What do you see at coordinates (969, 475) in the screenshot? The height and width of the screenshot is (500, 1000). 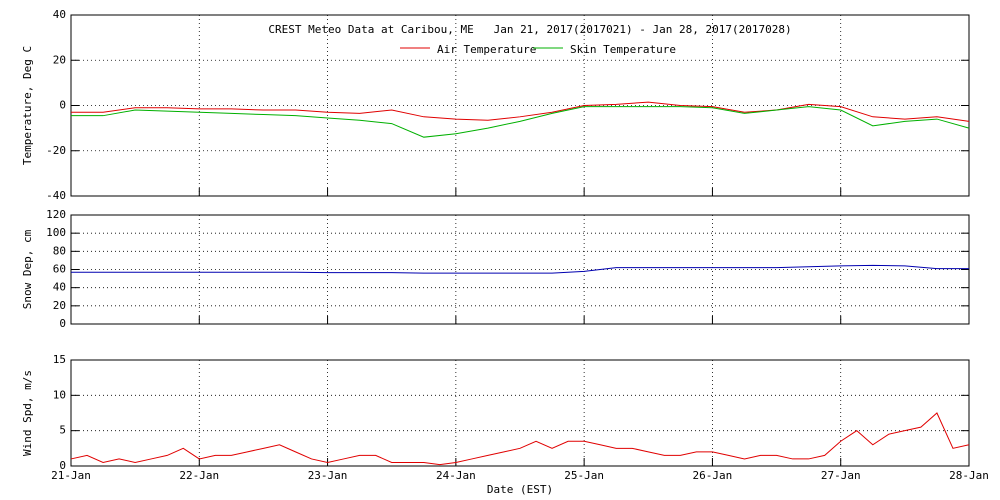 I see `x-tick-label: 28-Jan` at bounding box center [969, 475].